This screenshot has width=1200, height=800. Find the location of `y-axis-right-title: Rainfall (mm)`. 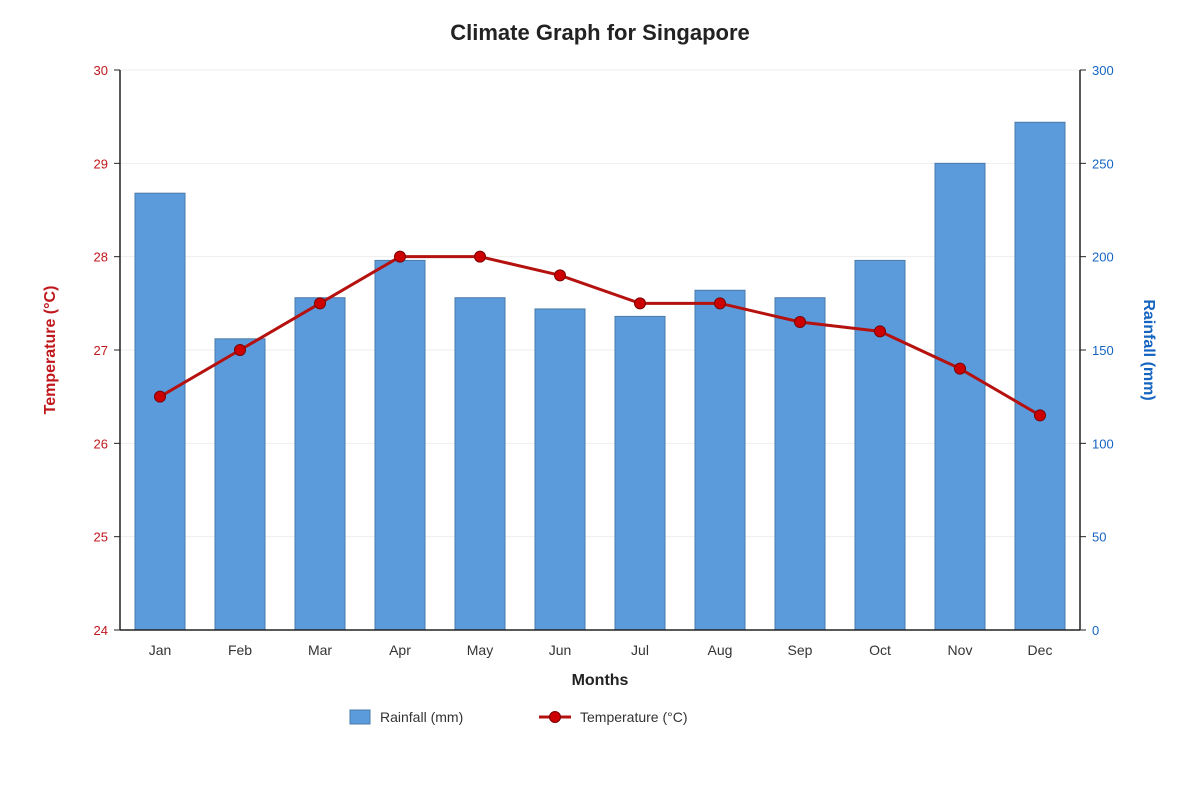

y-axis-right-title: Rainfall (mm) is located at coordinates (1148, 349).